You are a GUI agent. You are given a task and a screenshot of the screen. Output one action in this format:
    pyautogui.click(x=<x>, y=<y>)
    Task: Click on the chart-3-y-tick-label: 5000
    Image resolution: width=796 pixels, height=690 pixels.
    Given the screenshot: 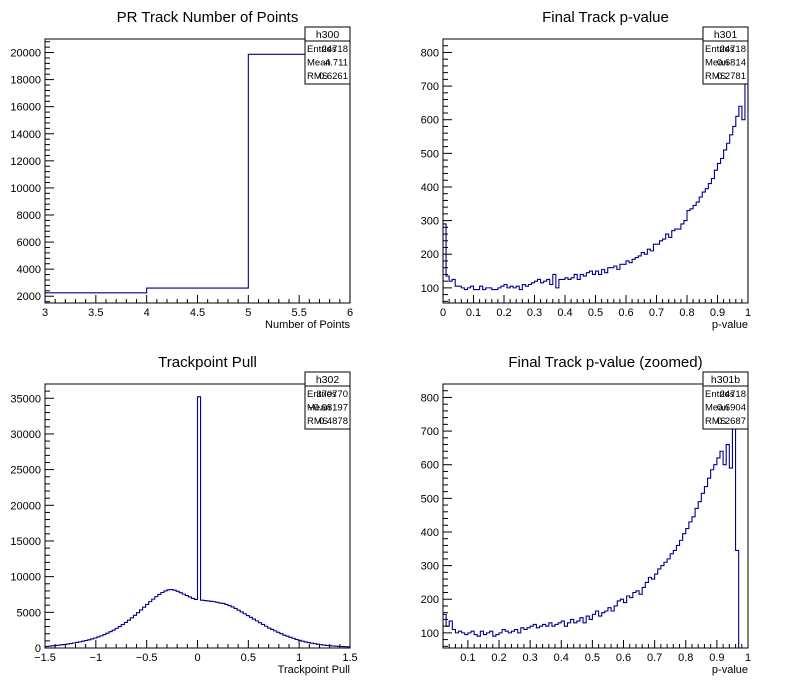 What is the action you would take?
    pyautogui.click(x=29, y=613)
    